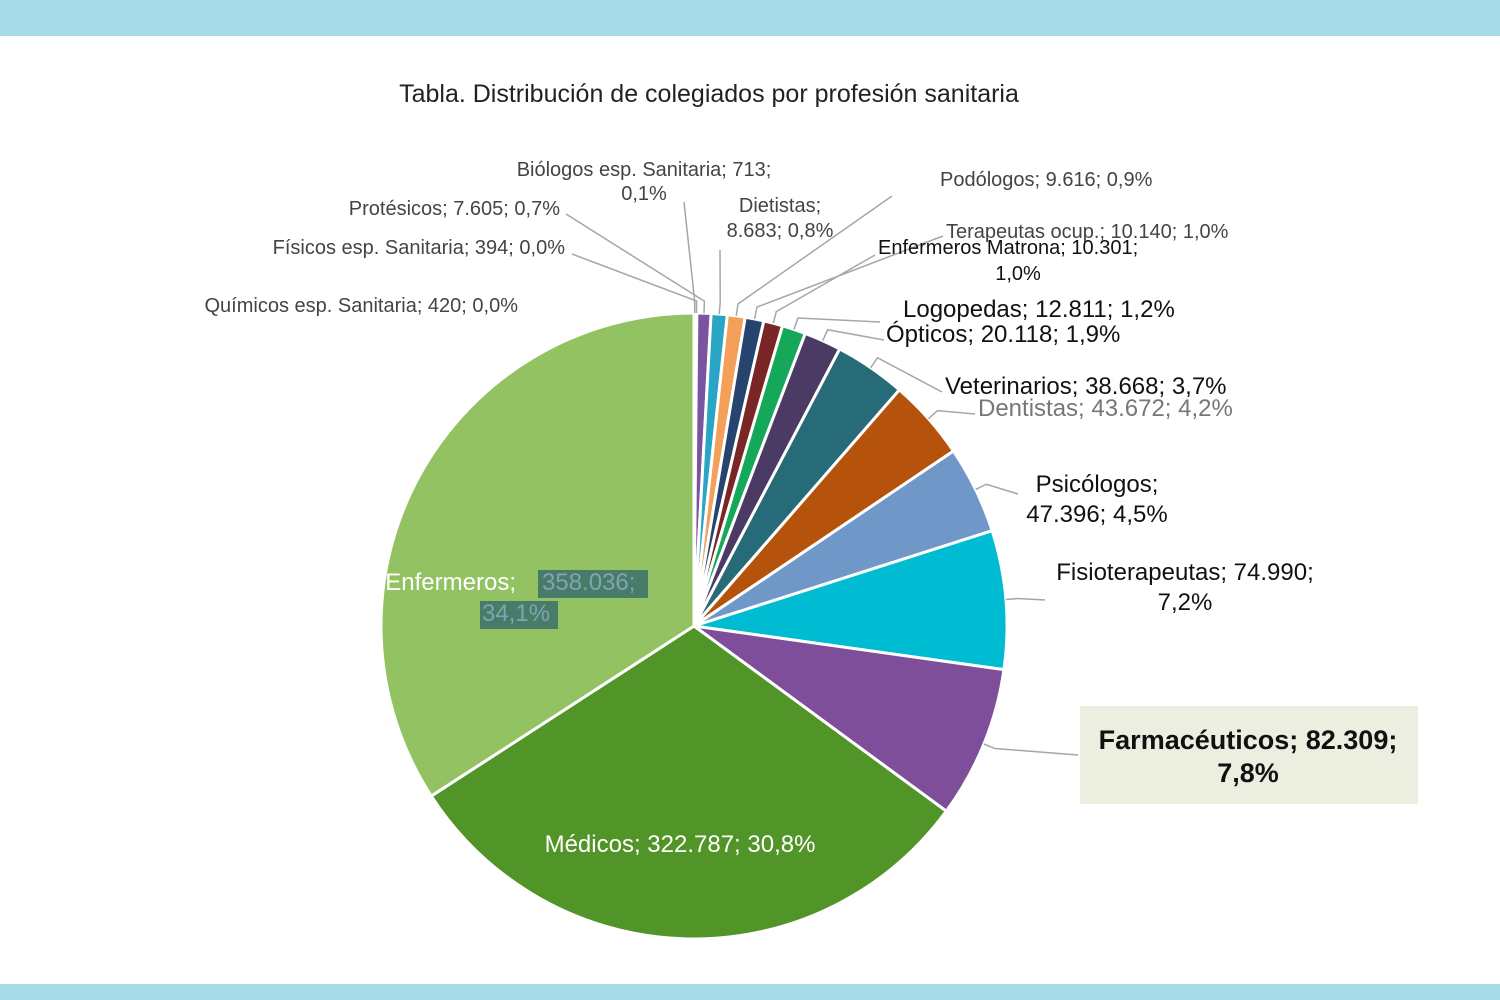 Image resolution: width=1500 pixels, height=1000 pixels. What do you see at coordinates (837, 323) in the screenshot?
I see `leader-logopedas` at bounding box center [837, 323].